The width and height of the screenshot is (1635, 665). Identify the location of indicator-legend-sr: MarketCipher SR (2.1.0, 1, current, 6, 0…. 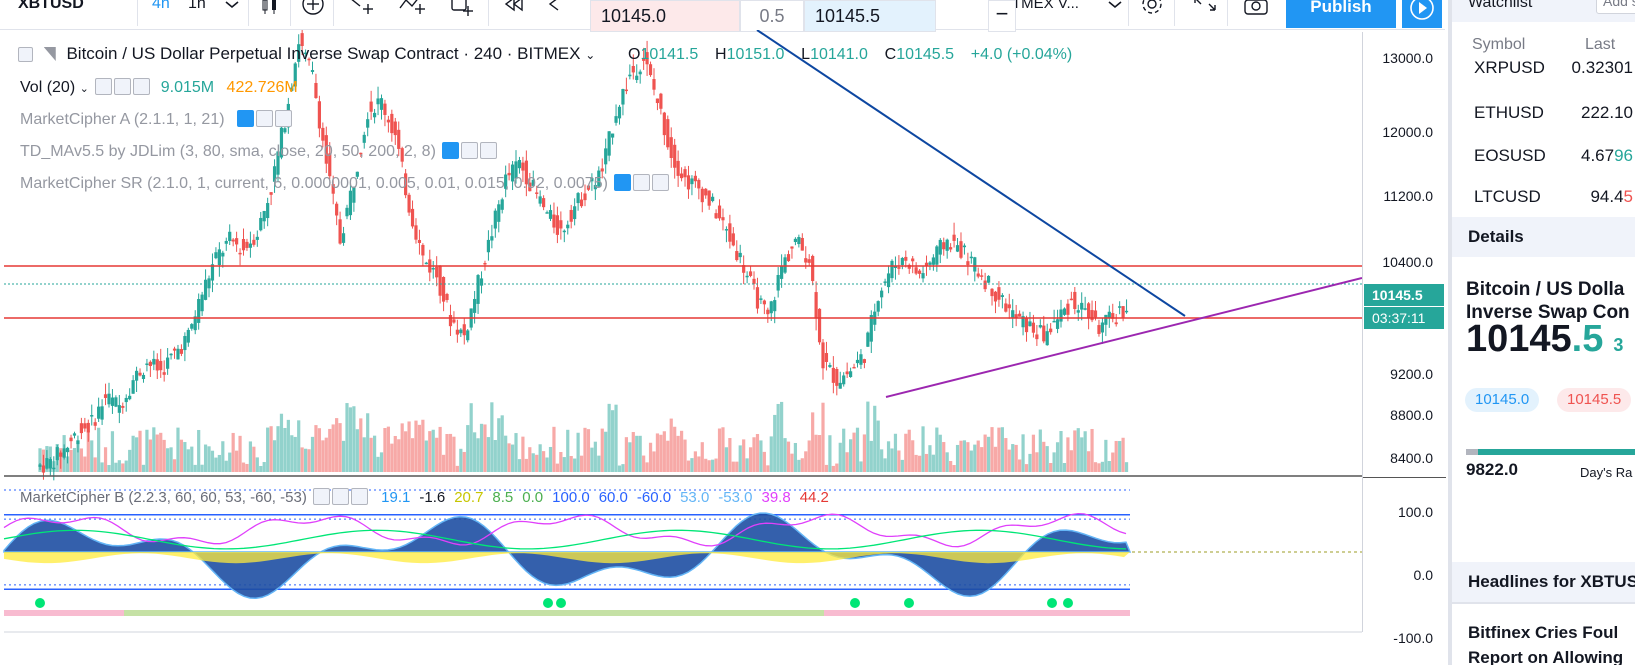
(345, 183).